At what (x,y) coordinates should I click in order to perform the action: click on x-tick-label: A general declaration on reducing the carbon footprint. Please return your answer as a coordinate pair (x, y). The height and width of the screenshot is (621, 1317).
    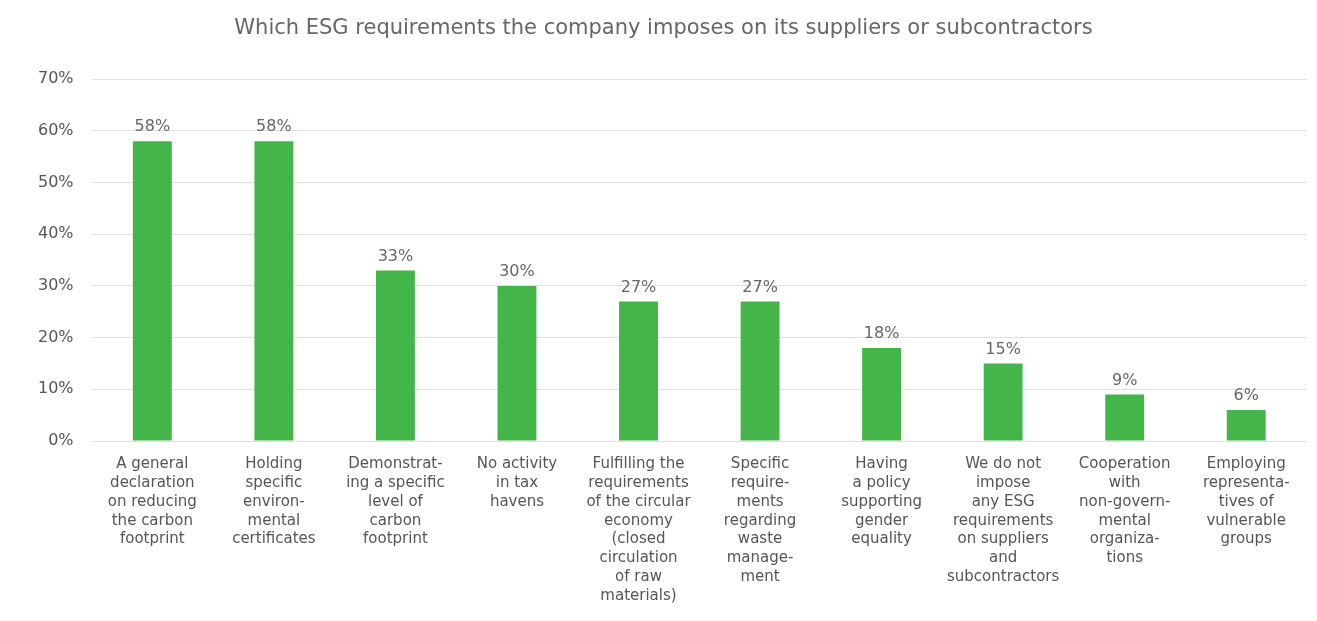
    Looking at the image, I should click on (152, 501).